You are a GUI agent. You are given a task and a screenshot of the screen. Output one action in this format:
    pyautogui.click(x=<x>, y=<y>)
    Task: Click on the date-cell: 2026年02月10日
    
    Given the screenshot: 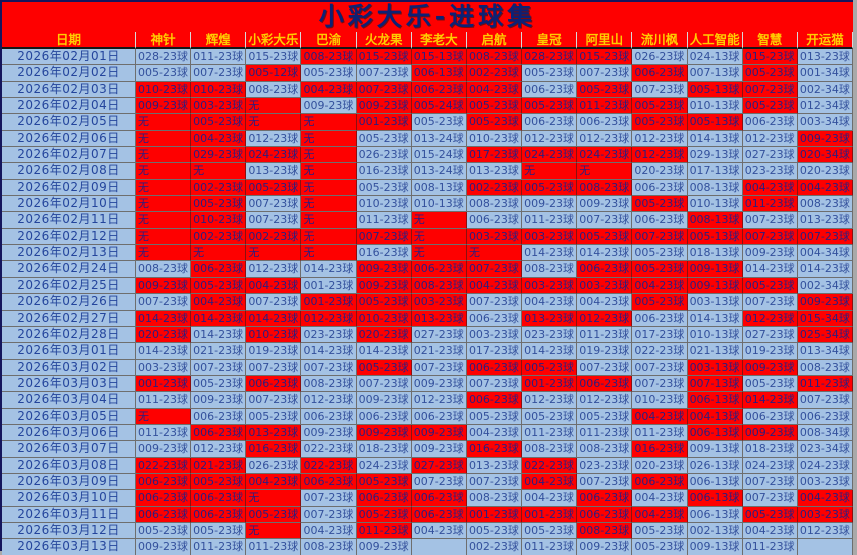 What is the action you would take?
    pyautogui.click(x=69, y=204)
    